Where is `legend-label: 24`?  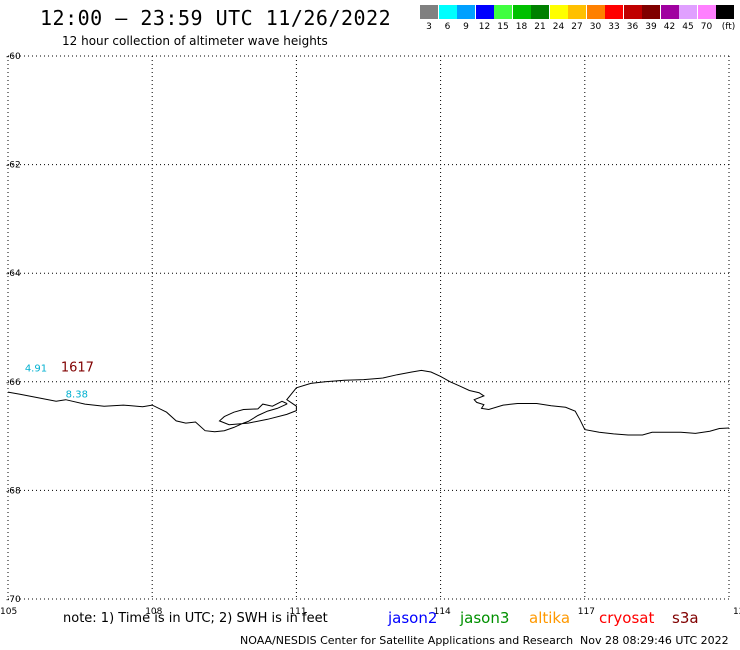 legend-label: 24 is located at coordinates (558, 27).